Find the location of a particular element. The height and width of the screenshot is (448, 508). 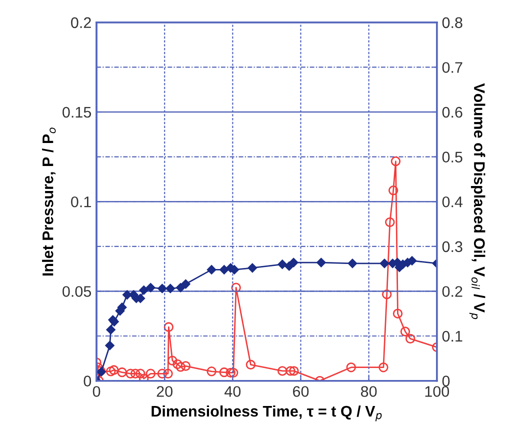

y2-tick-label: 0.2 is located at coordinates (452, 291).